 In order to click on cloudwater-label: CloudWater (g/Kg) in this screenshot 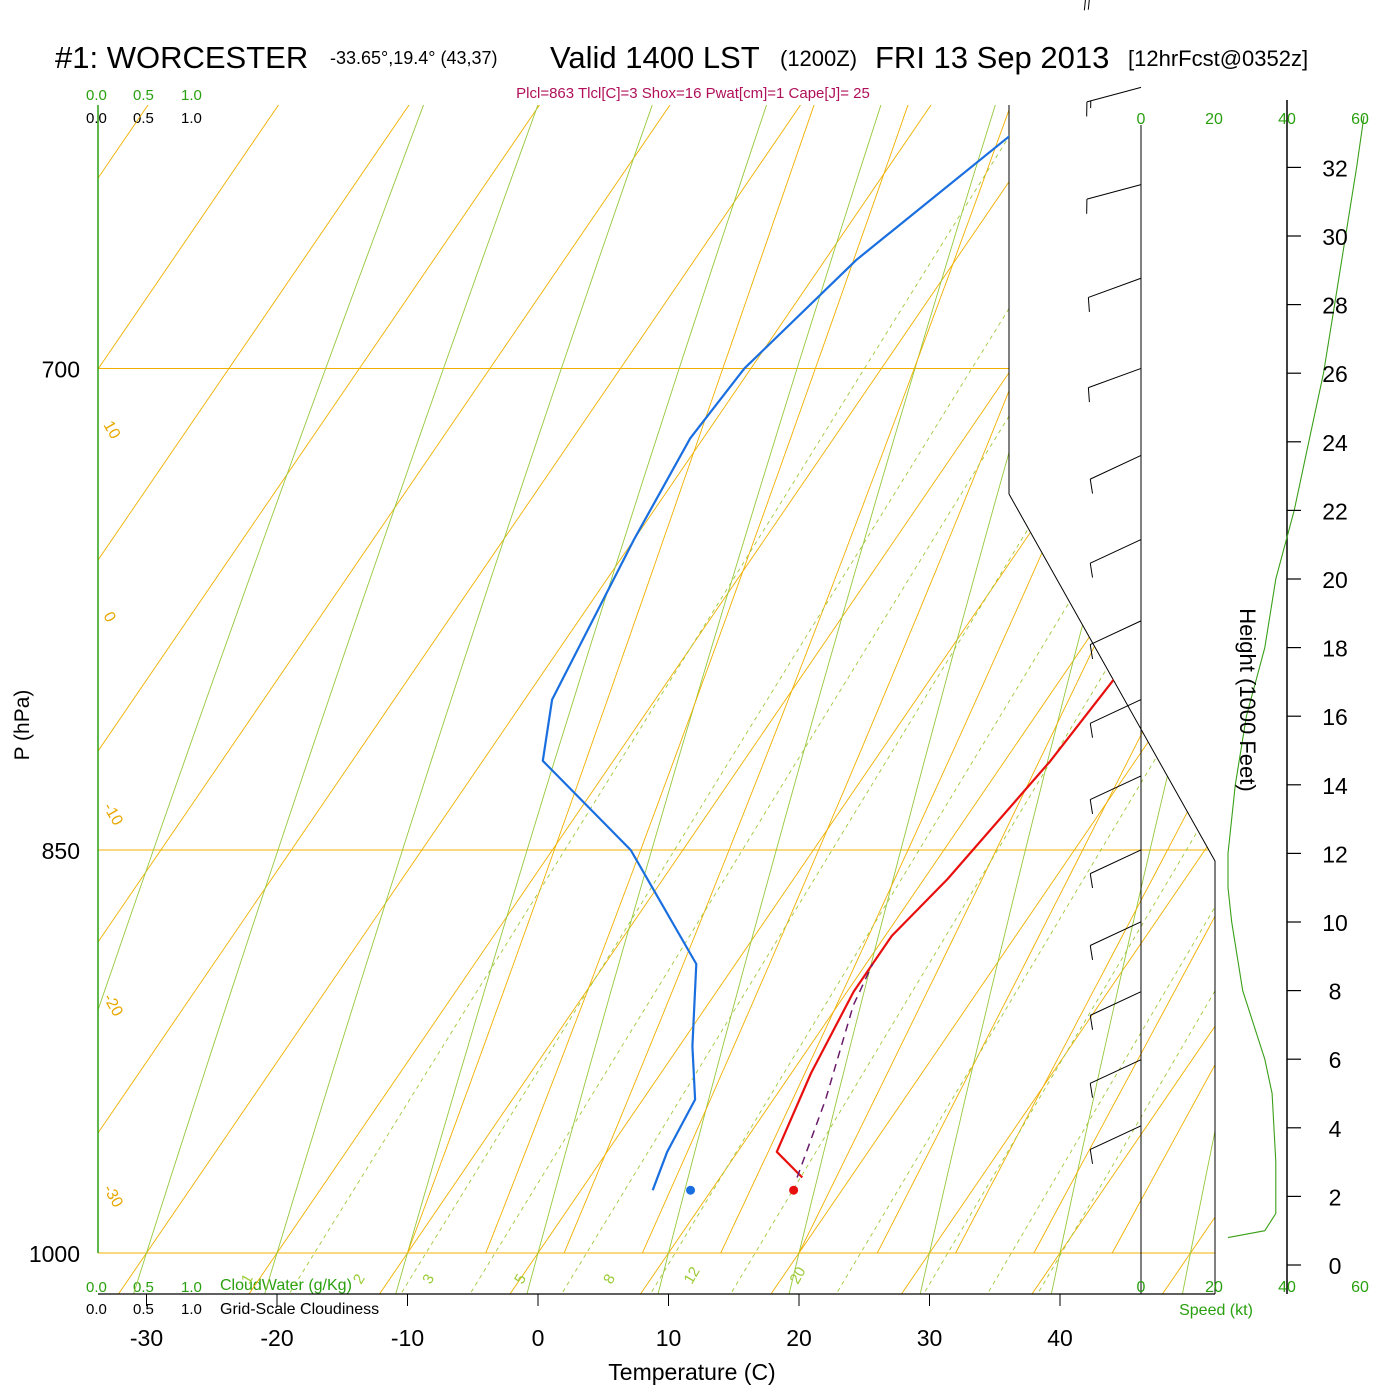, I will do `click(286, 1285)`.